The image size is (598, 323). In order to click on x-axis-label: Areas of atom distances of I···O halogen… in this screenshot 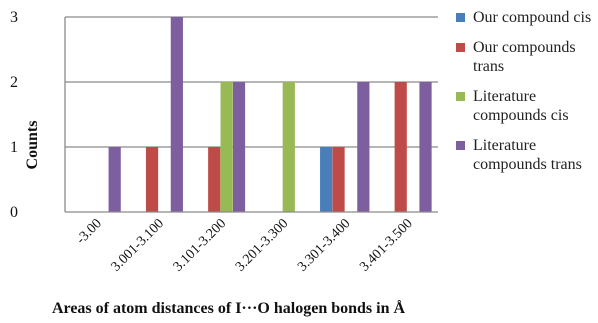, I will do `click(228, 308)`.